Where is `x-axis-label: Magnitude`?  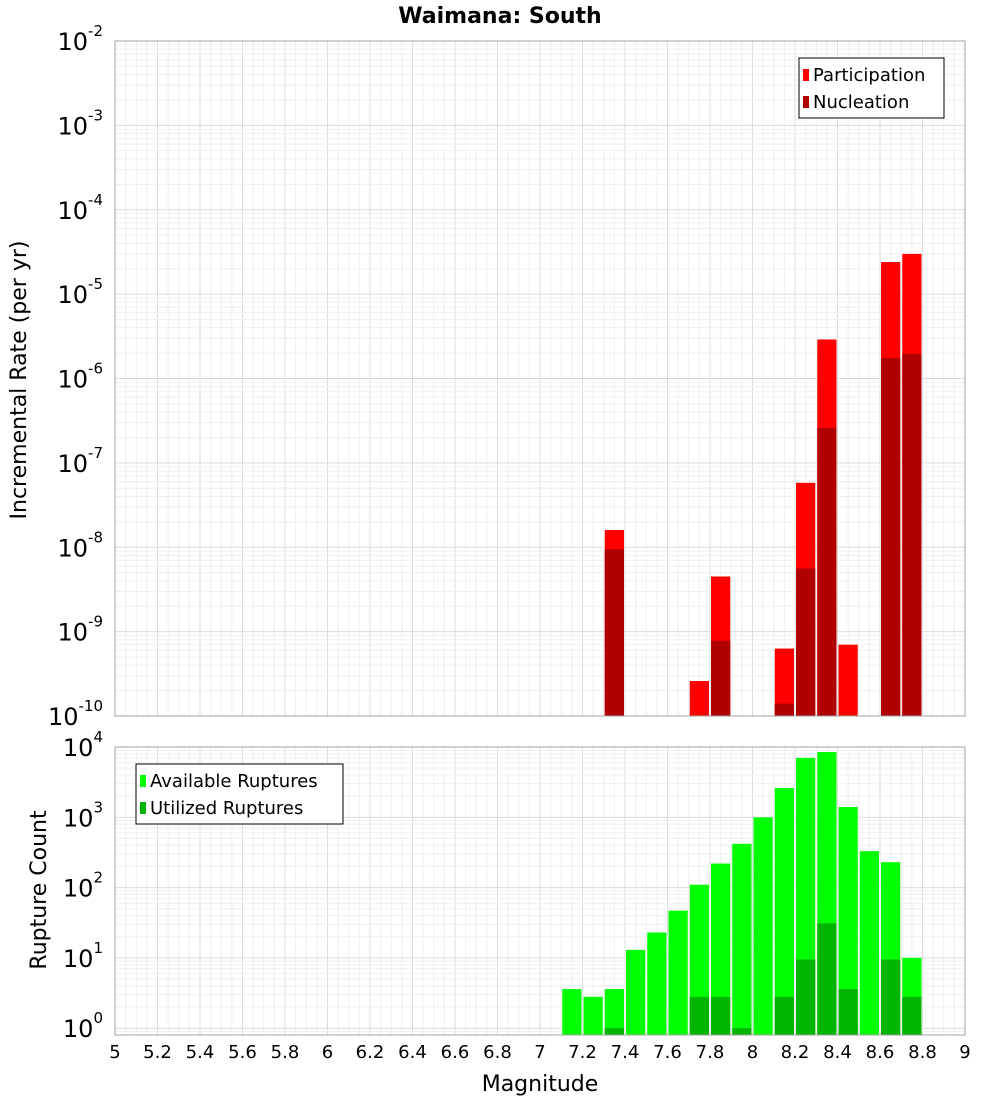
x-axis-label: Magnitude is located at coordinates (540, 1084).